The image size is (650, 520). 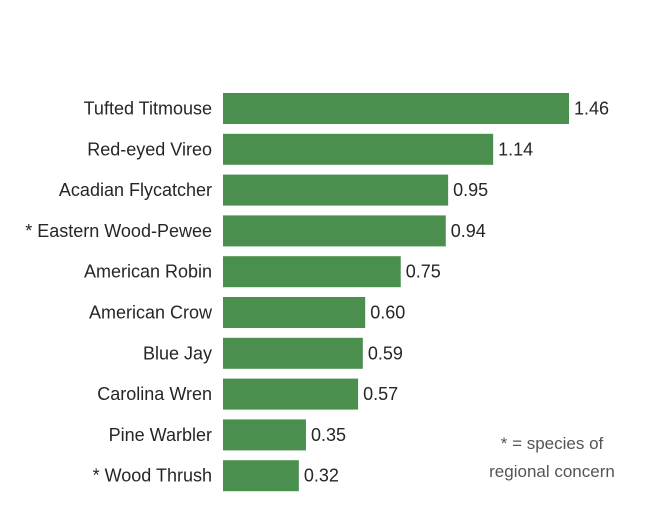 I want to click on value-label: 0.59, so click(x=385, y=353).